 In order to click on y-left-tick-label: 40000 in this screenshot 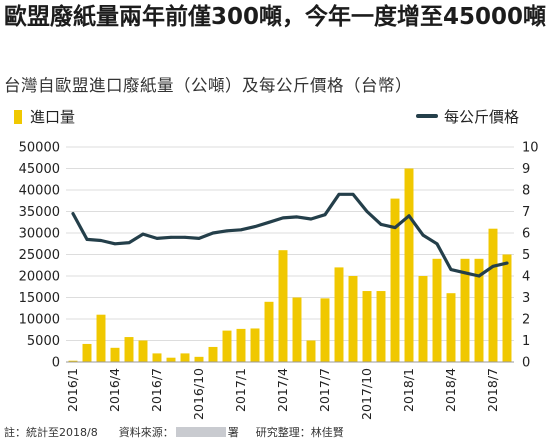, I will do `click(39, 191)`.